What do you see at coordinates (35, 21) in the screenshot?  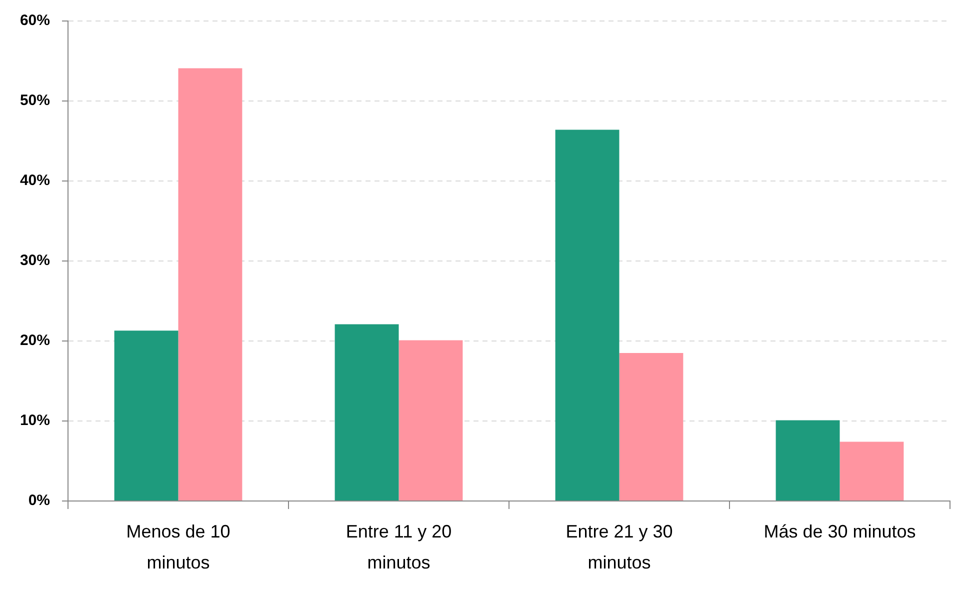 I see `y-tick-label: 60%` at bounding box center [35, 21].